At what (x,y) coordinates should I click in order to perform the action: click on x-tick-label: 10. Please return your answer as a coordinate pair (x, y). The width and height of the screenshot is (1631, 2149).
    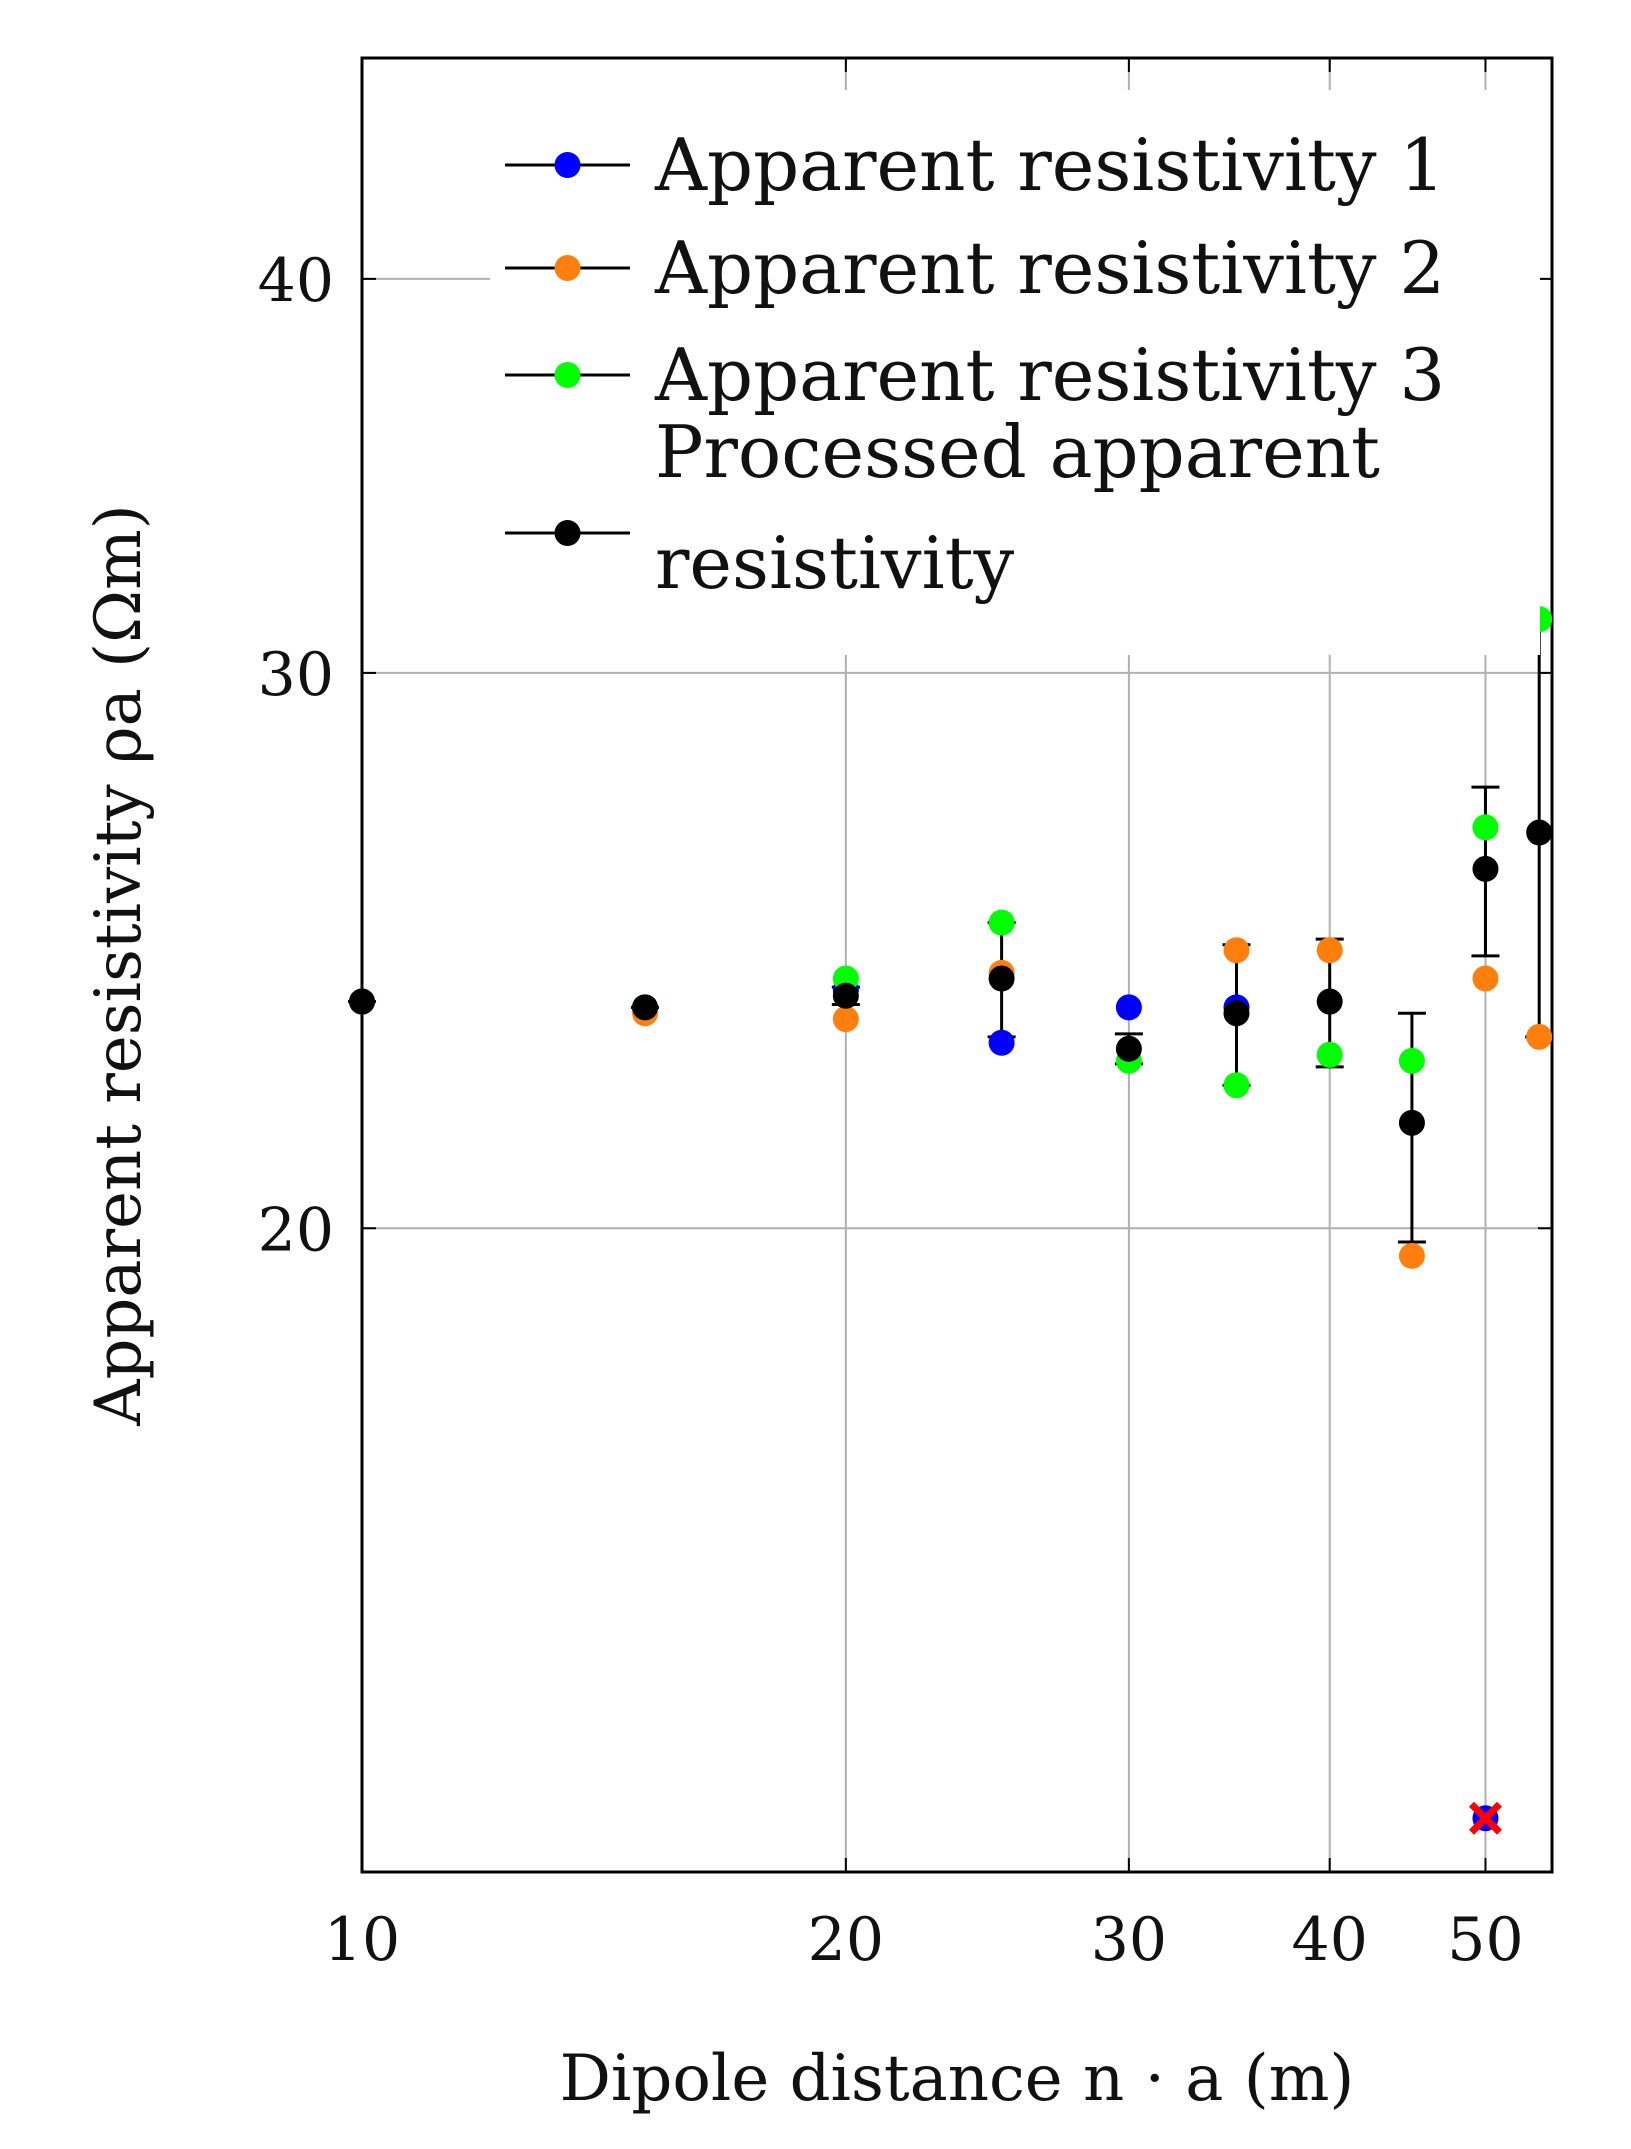
    Looking at the image, I should click on (362, 1940).